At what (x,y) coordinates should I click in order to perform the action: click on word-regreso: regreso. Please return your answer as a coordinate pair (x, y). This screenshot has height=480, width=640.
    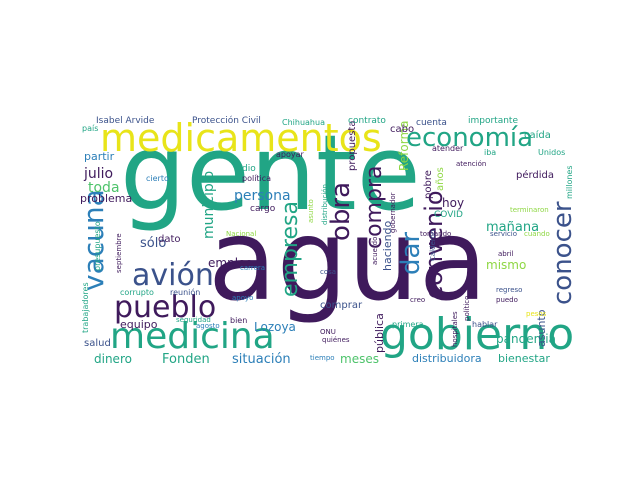
    Looking at the image, I should click on (509, 290).